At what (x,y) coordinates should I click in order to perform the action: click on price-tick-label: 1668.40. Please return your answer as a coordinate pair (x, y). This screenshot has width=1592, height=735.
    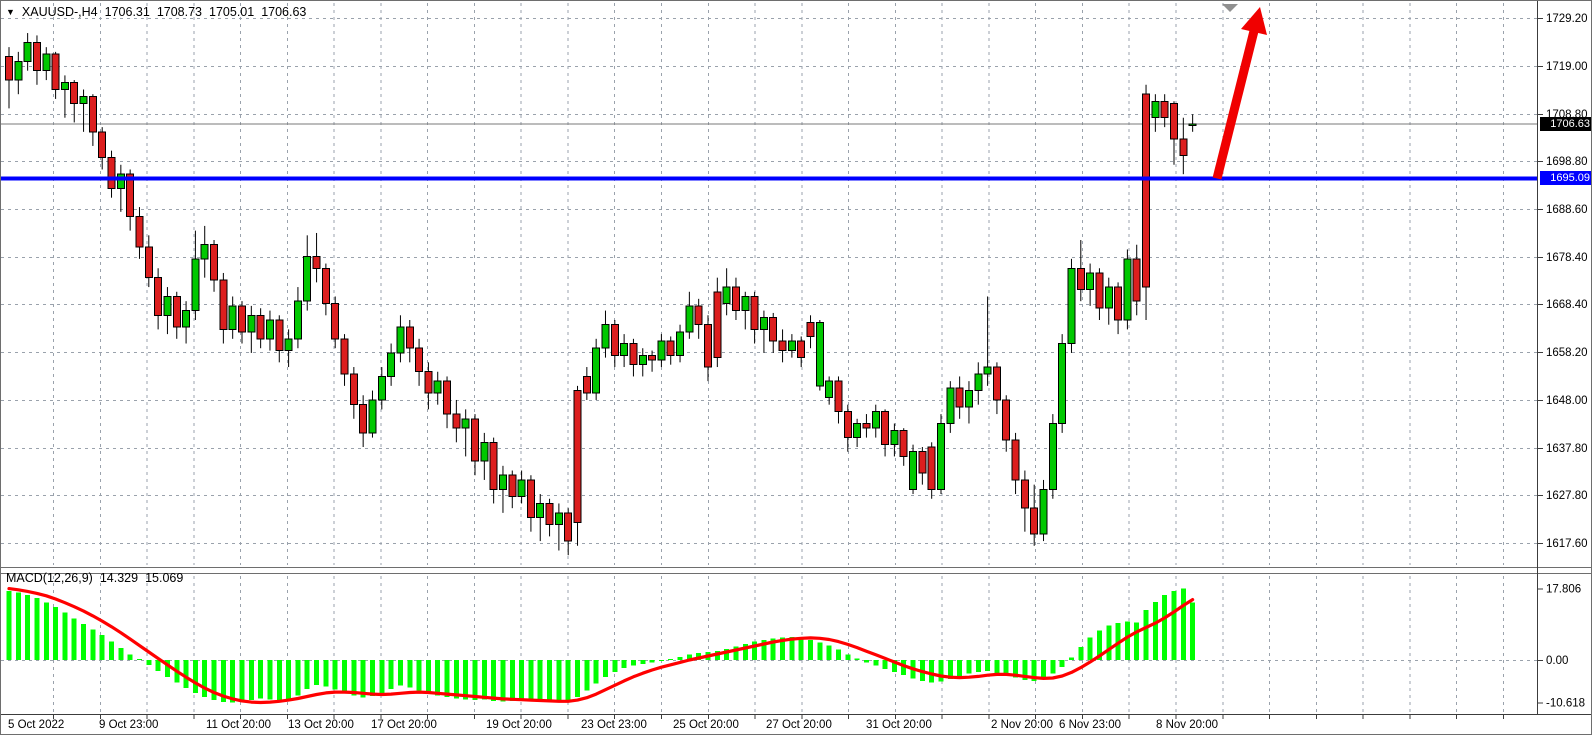
    Looking at the image, I should click on (1567, 305).